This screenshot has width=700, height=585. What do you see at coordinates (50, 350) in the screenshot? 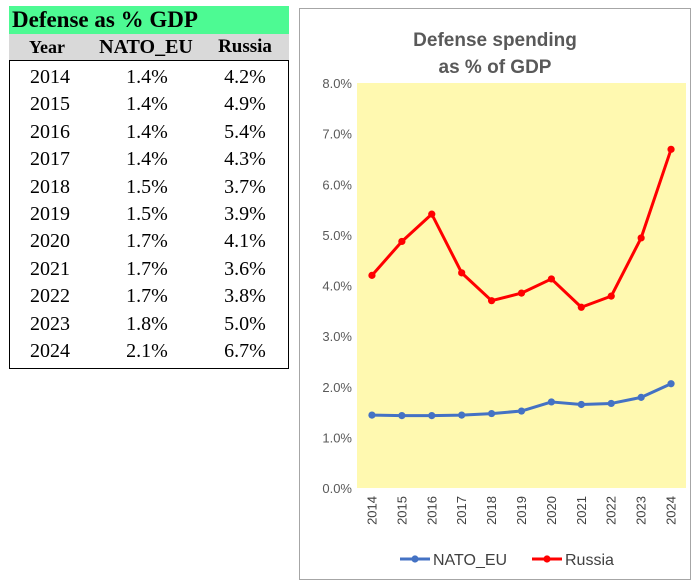
I see `cell-year: 2024` at bounding box center [50, 350].